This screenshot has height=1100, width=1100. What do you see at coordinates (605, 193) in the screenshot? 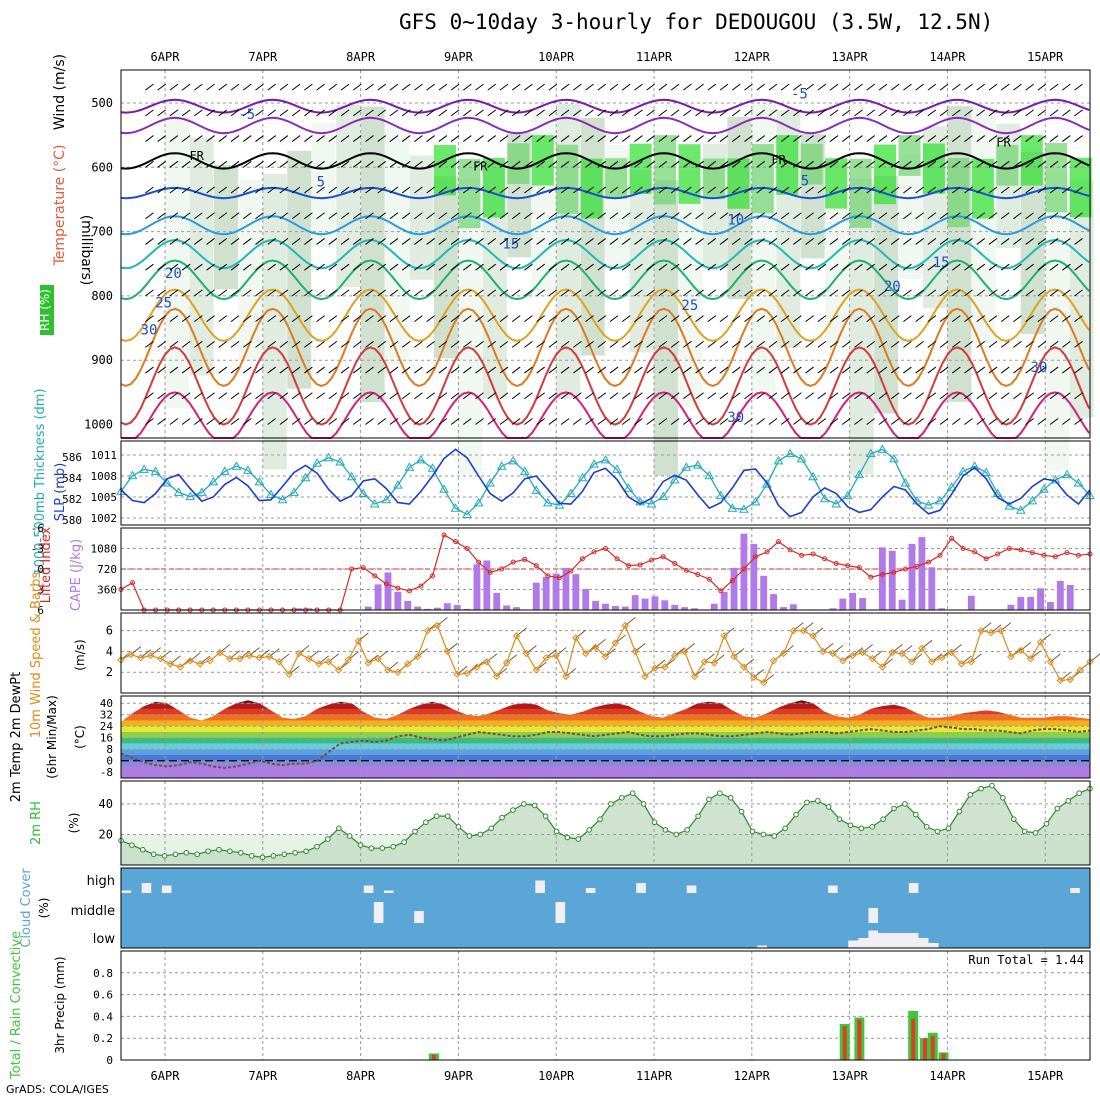
I see `isotherm-line` at bounding box center [605, 193].